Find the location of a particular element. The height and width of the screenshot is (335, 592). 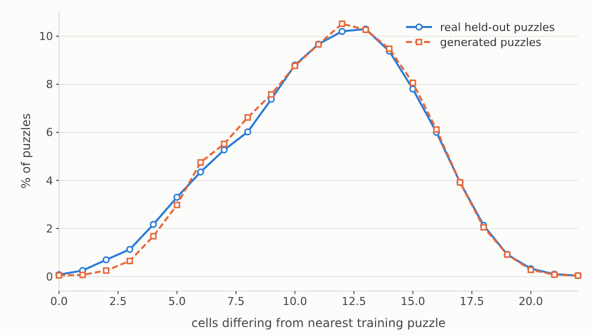

y-axis-title: % of puzzles is located at coordinates (26, 151).